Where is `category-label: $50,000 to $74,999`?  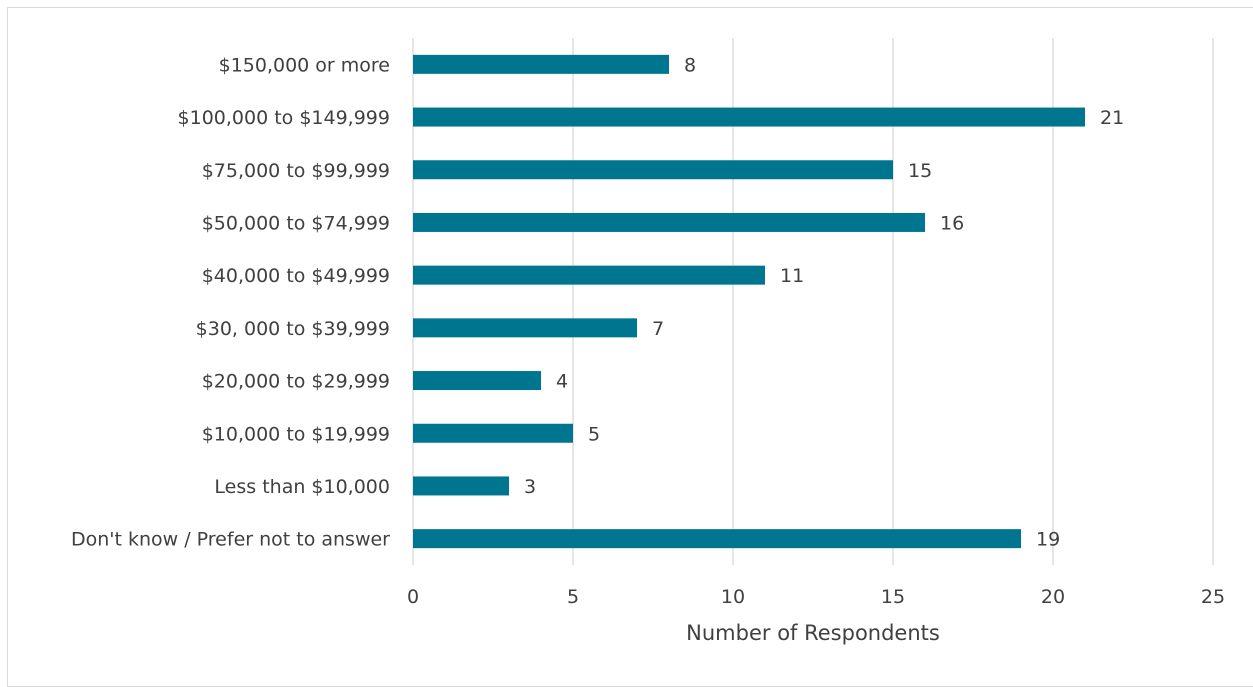
category-label: $50,000 to $74,999 is located at coordinates (296, 223).